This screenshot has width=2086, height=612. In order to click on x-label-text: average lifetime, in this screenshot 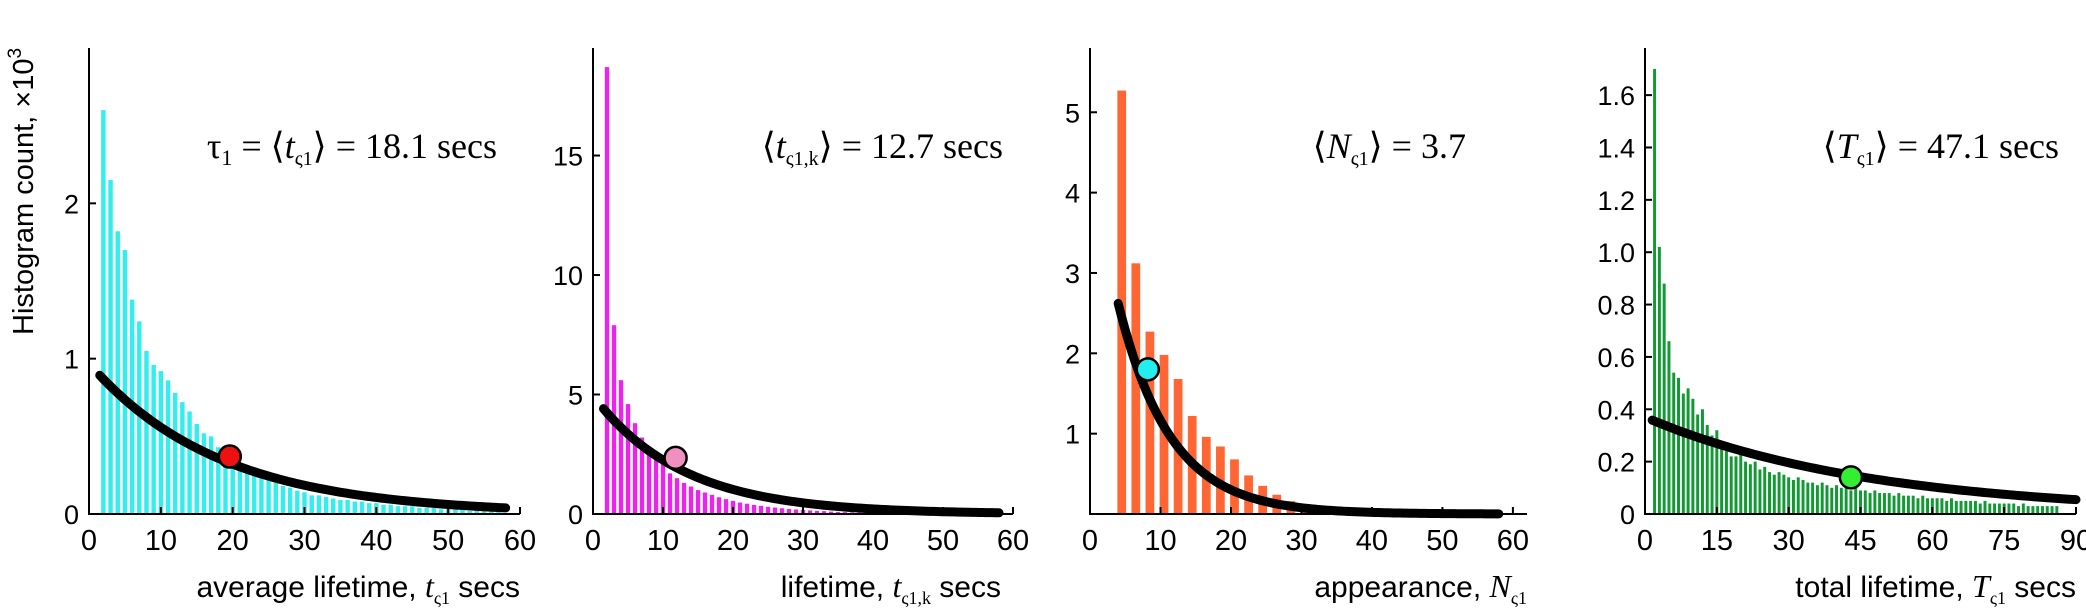, I will do `click(310, 587)`.